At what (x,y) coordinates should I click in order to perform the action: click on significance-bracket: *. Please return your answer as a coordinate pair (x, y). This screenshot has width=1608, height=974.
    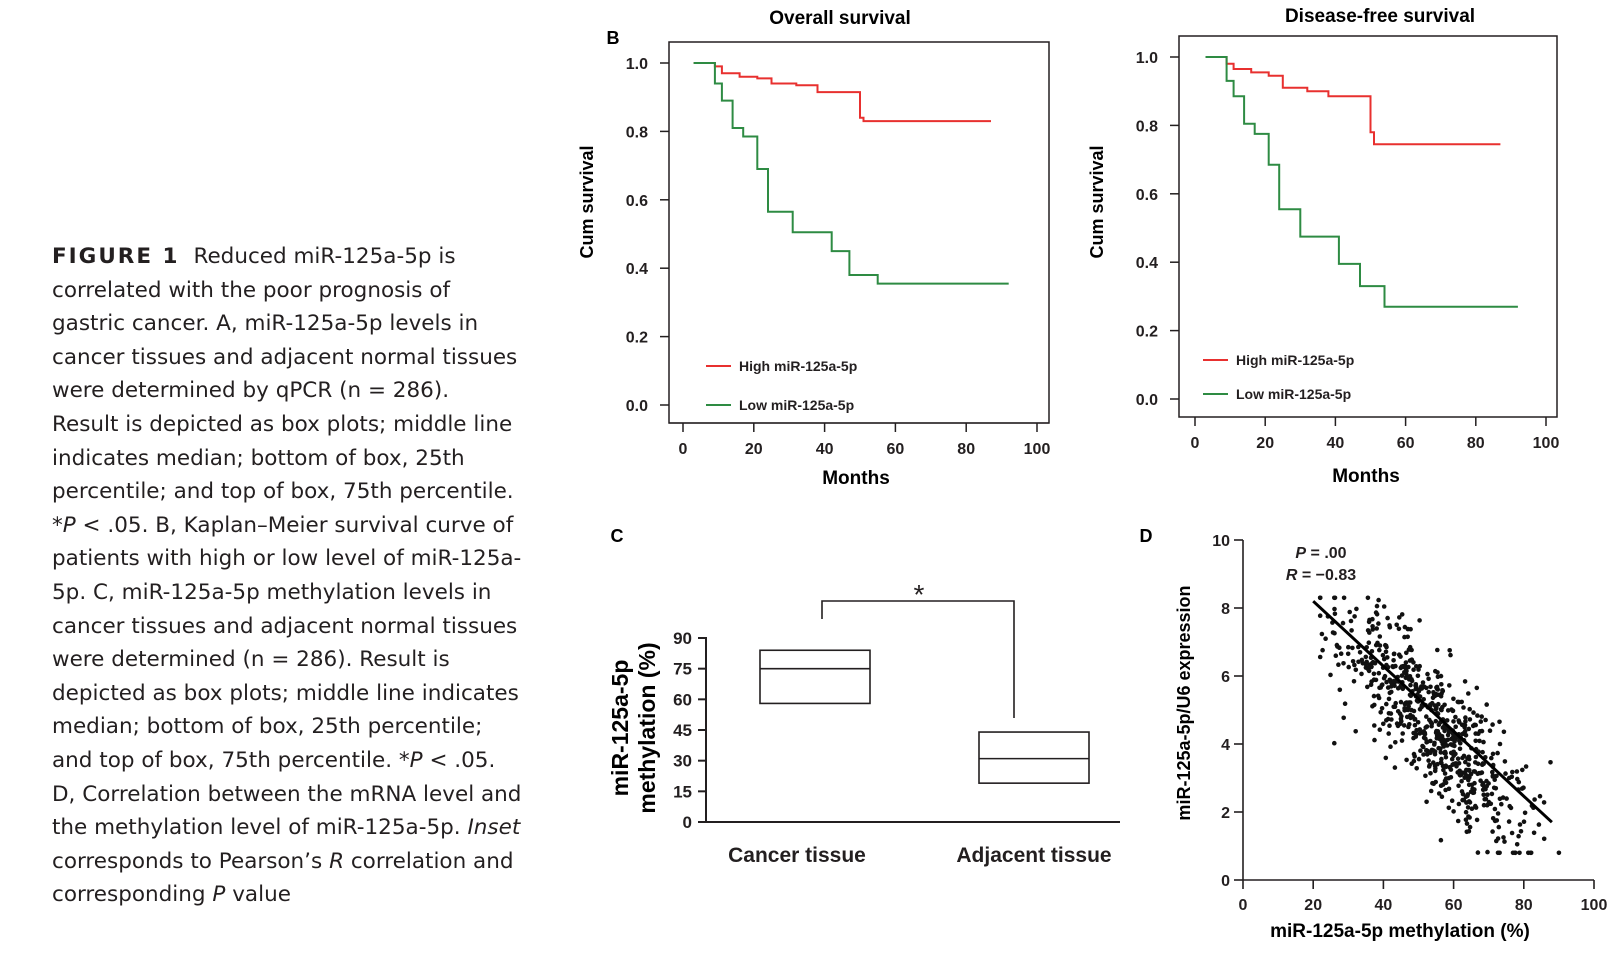
    Looking at the image, I should click on (918, 648).